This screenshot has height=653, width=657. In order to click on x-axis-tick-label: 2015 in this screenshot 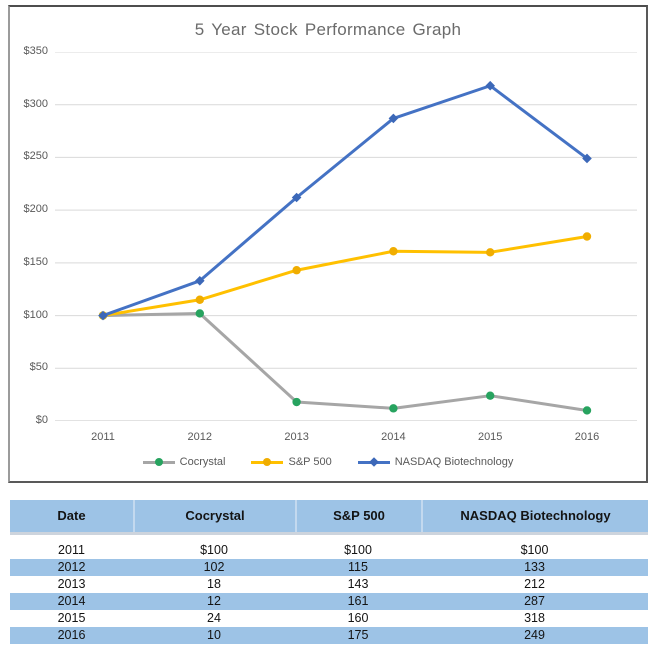, I will do `click(490, 437)`.